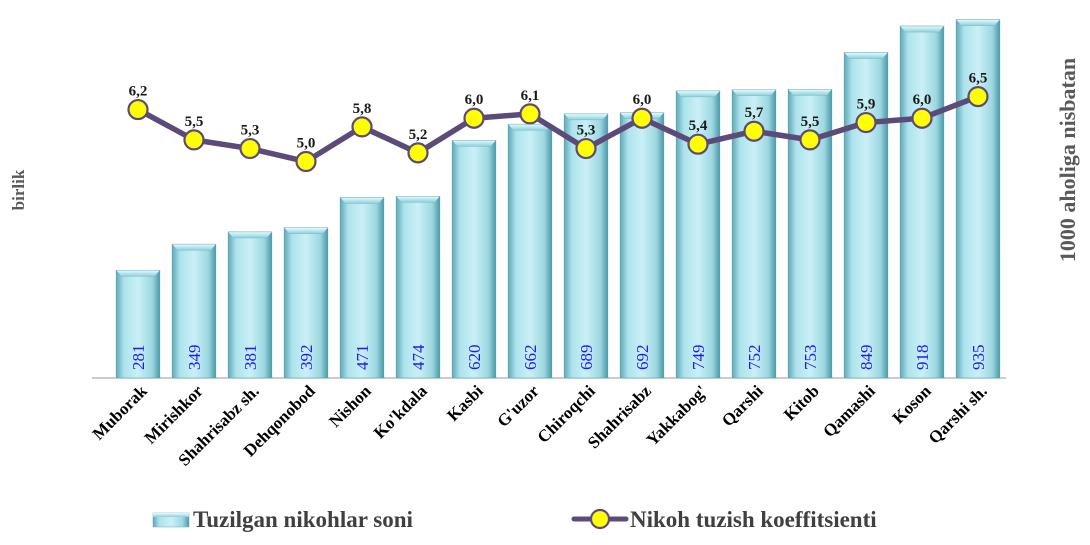 This screenshot has width=1090, height=545. I want to click on line-value-label: 5,0, so click(306, 144).